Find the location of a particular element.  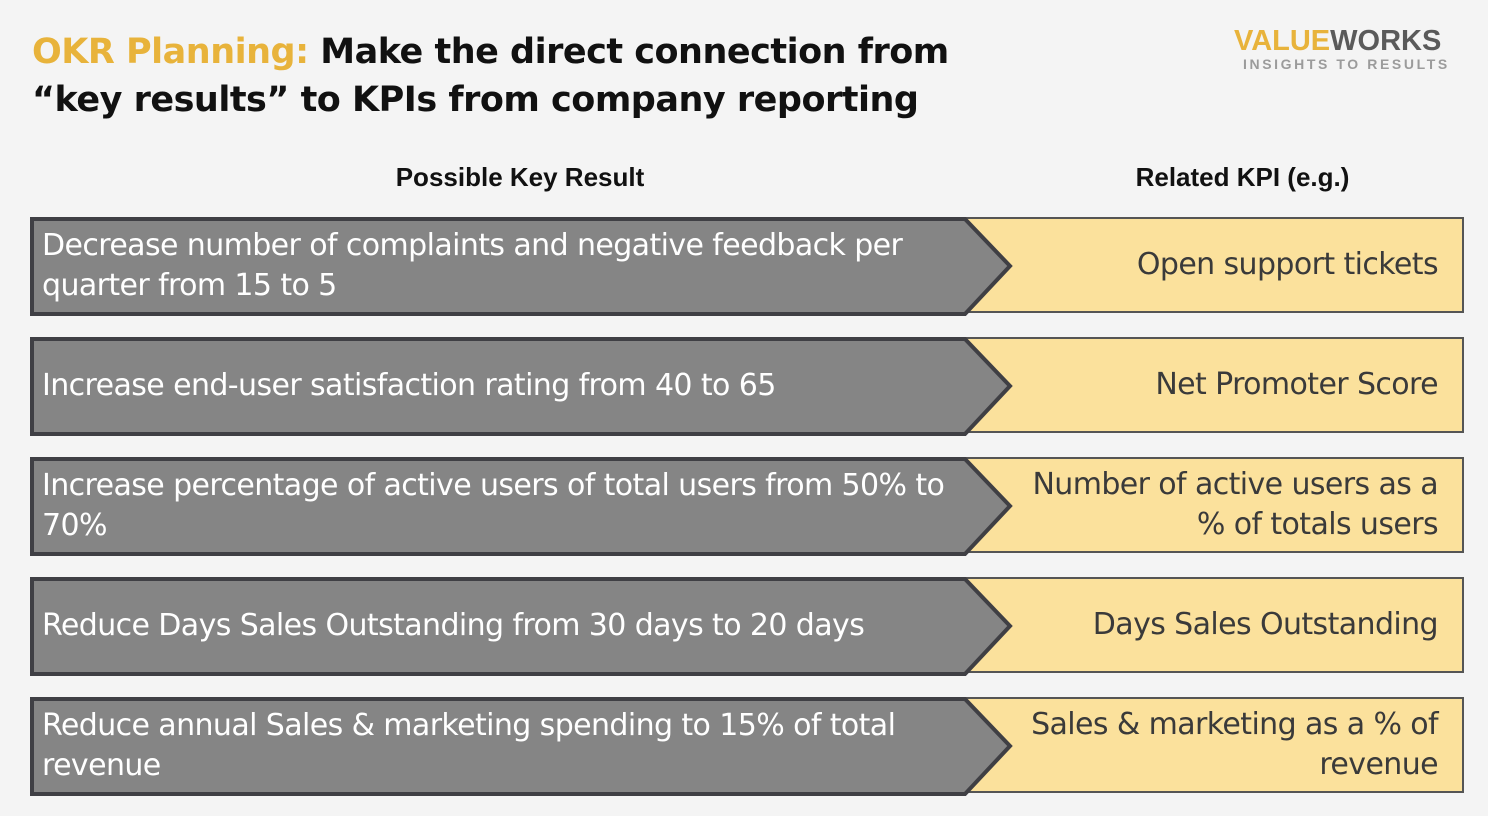

logo-brand-accent: VALUE is located at coordinates (1282, 41).